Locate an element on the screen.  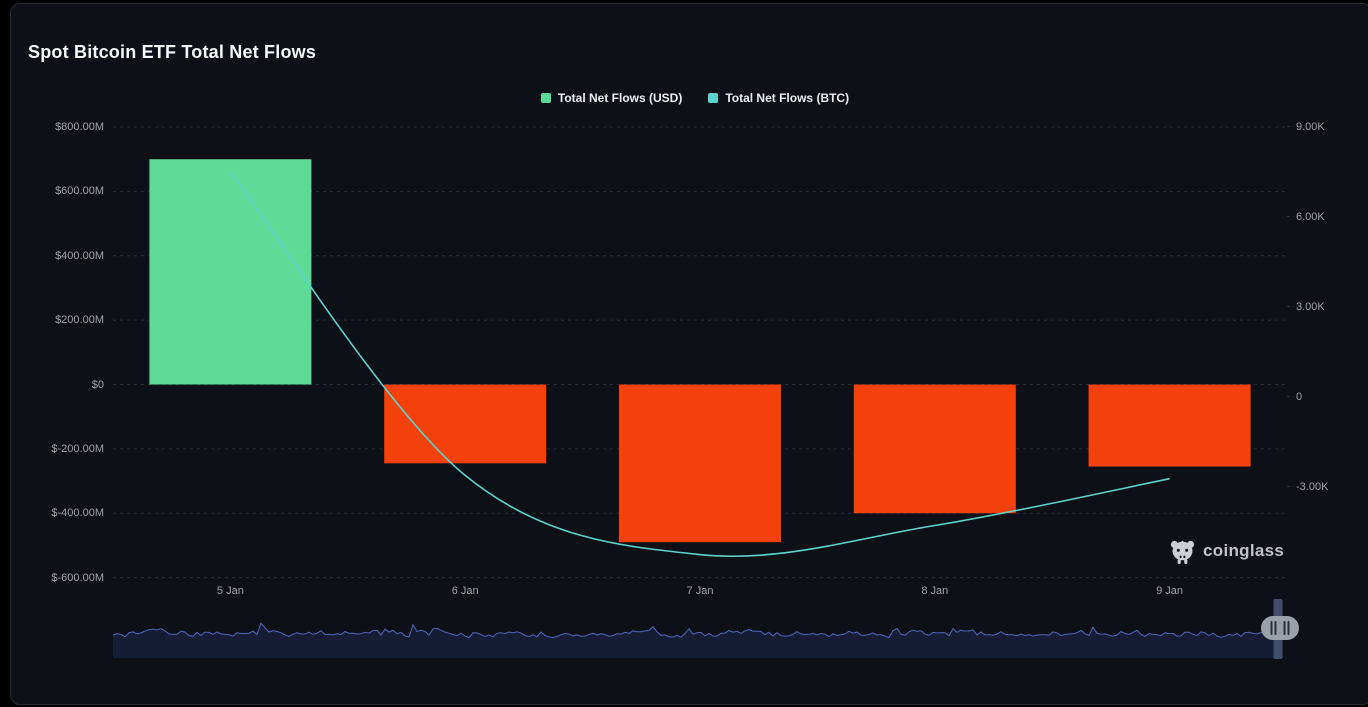
right-axis-label: 6.00K is located at coordinates (1310, 216).